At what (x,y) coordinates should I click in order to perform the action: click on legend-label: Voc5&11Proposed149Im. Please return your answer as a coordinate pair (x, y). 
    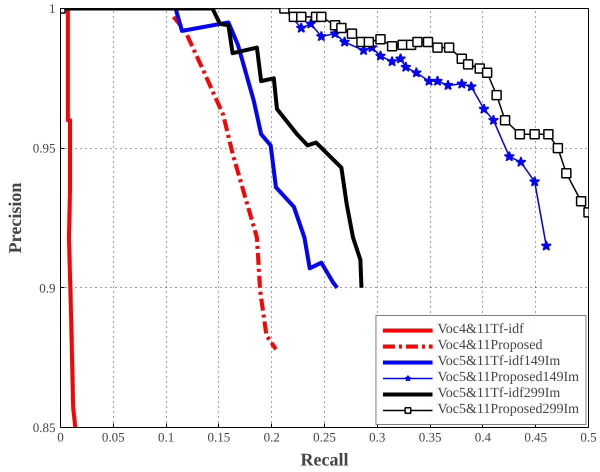
    Looking at the image, I should click on (508, 378).